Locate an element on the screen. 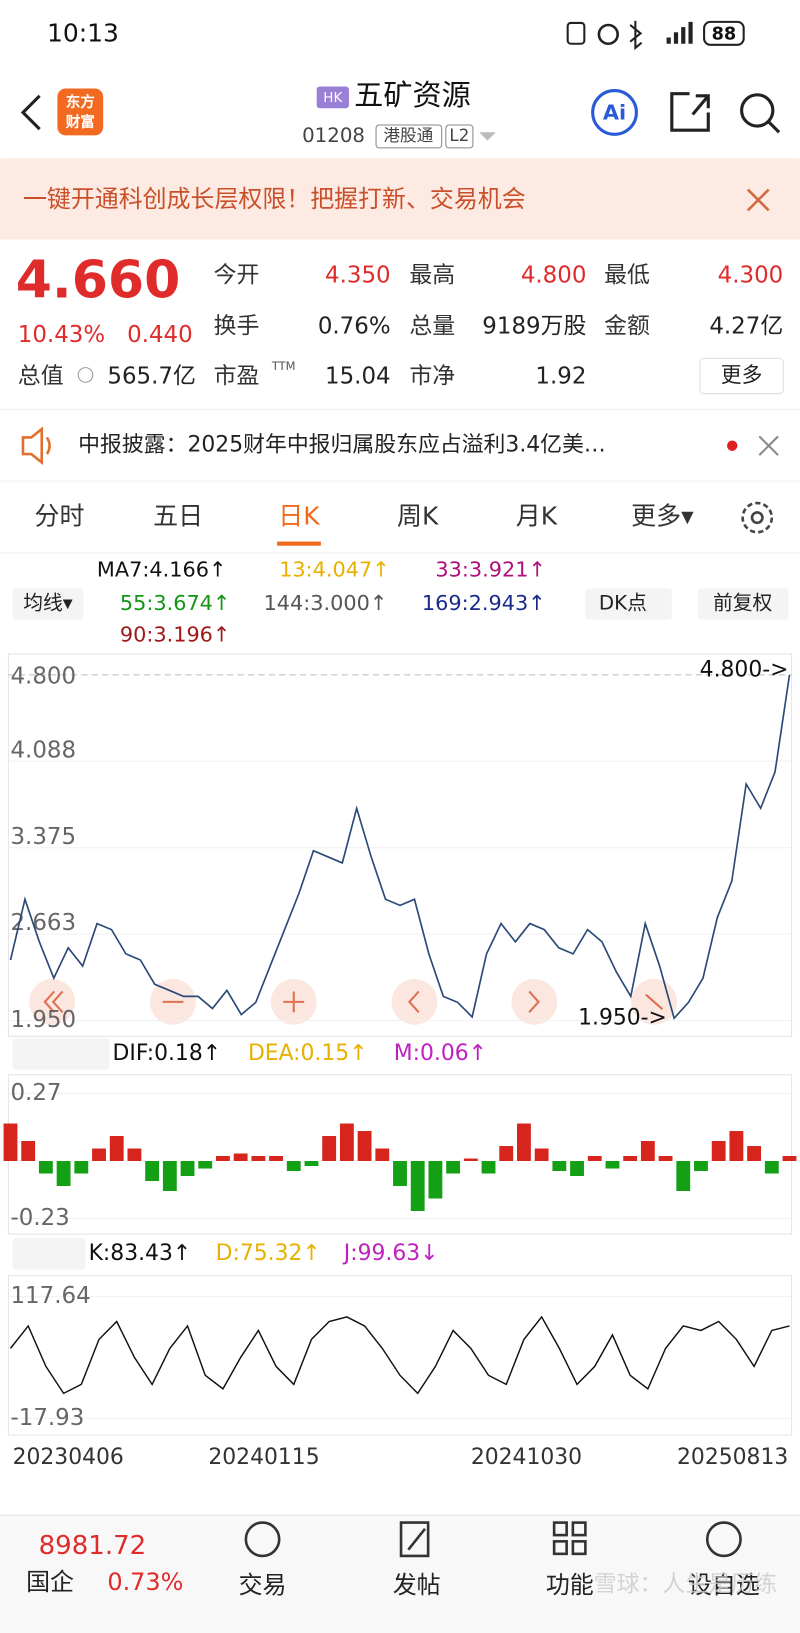 This screenshot has width=800, height=1633. more-label: 更多 is located at coordinates (742, 375).